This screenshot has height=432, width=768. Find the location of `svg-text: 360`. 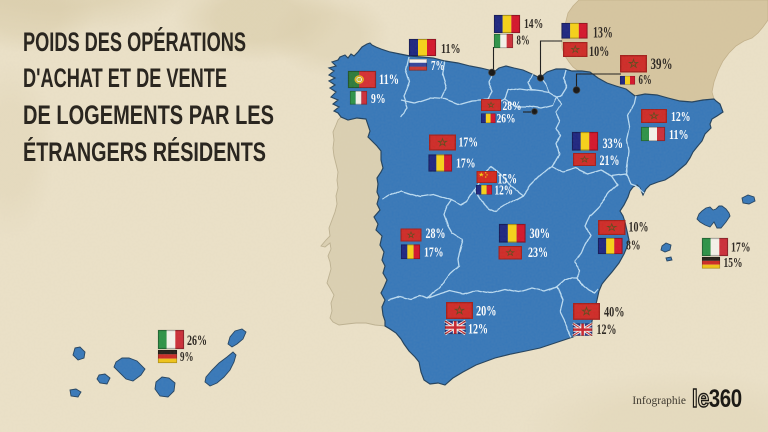

svg-text: 360 is located at coordinates (725, 398).